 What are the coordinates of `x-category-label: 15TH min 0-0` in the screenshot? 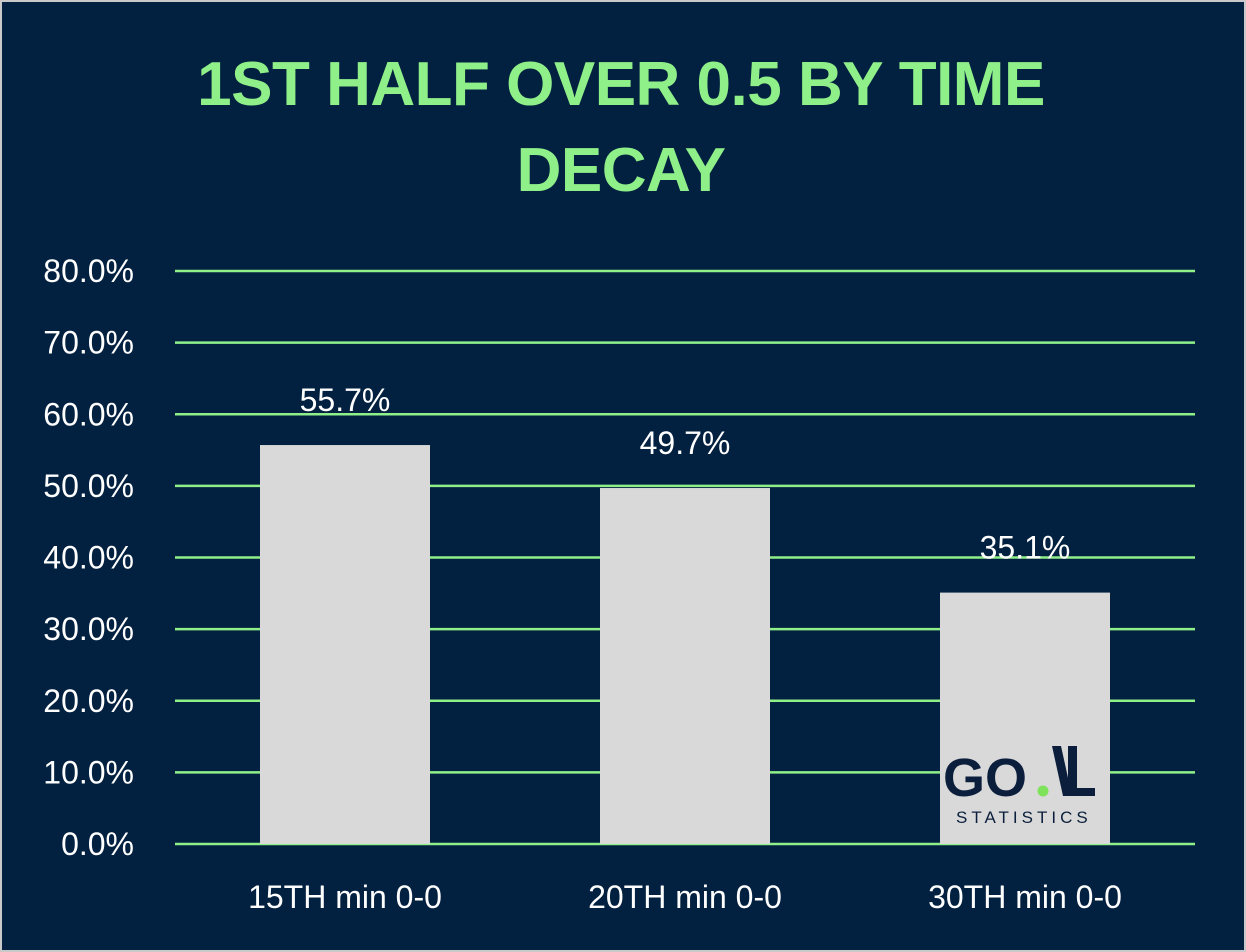 It's located at (345, 897).